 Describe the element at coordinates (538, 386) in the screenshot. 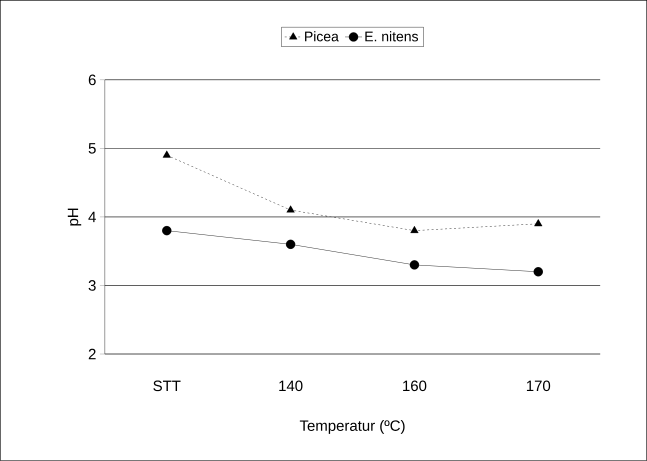

I see `x-tick-label: 170` at that location.